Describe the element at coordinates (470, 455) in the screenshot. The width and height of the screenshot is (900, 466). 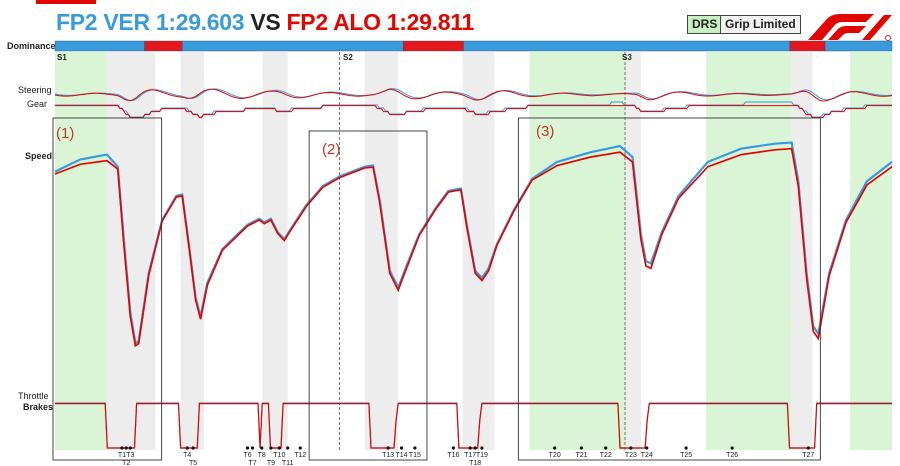
I see `corner-label-t17: T17` at that location.